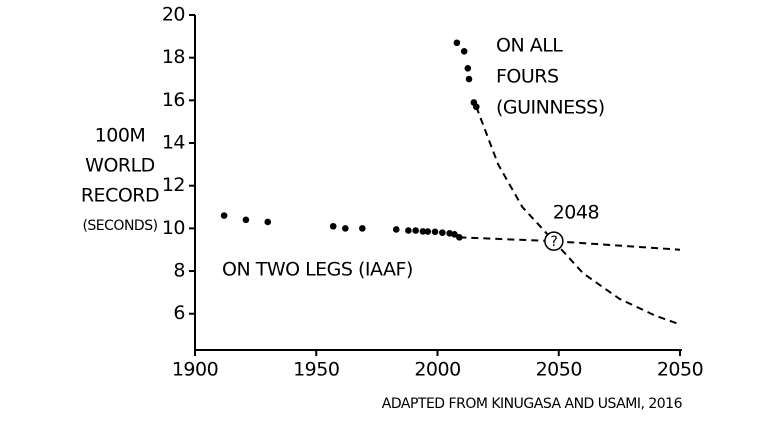 This screenshot has height=422, width=759. I want to click on footnote: ADAPTED FROM KINUGASA AND USAMI, 2016, so click(532, 404).